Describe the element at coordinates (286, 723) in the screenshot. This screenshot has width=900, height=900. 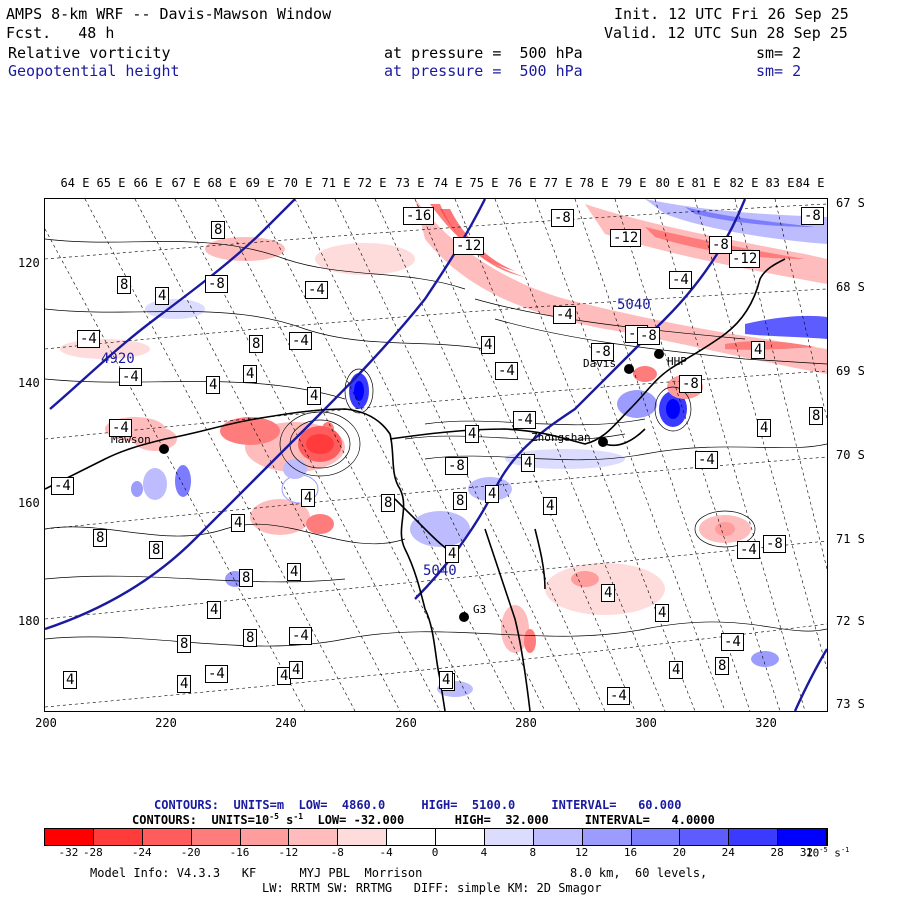
I see `x-tick-label: 240` at that location.